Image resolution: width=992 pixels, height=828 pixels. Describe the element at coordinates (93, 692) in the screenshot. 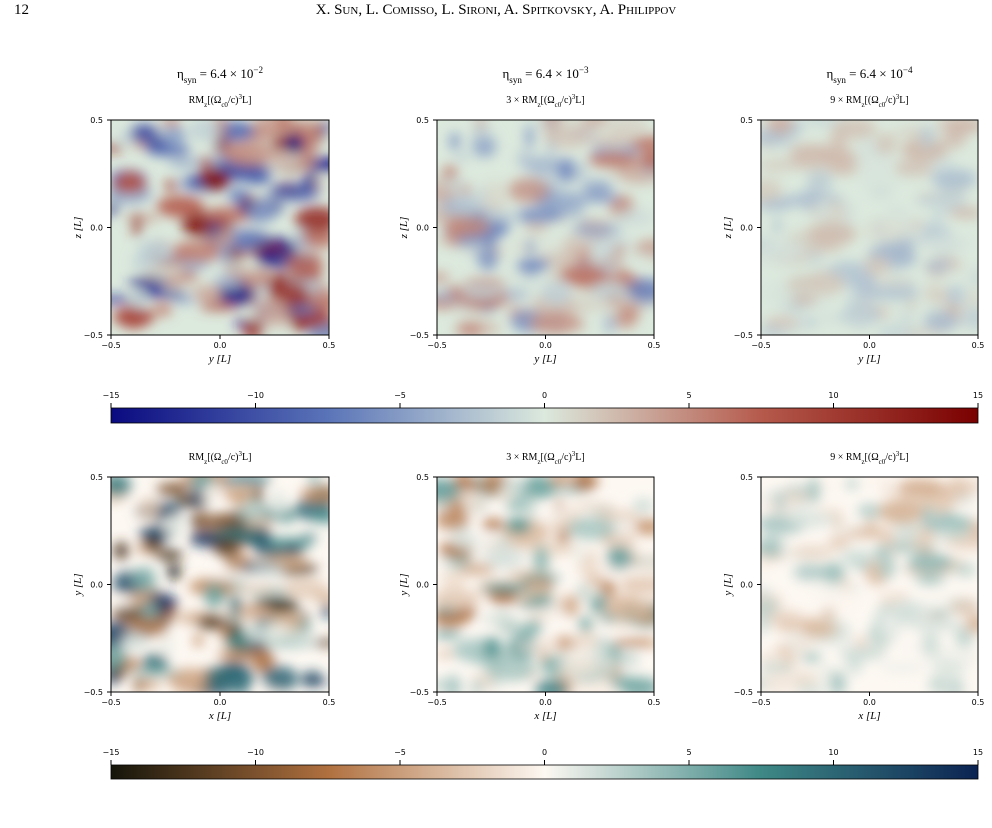

I see `y-tick-label: −0.5` at that location.